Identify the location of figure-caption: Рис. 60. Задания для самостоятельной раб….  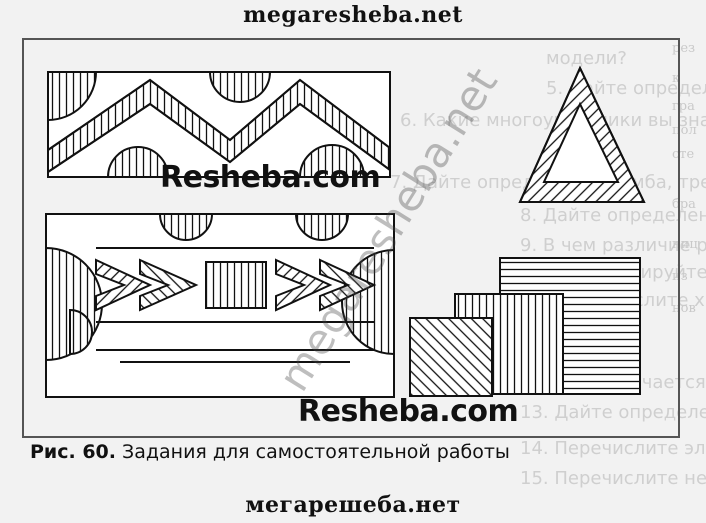
(270, 452).